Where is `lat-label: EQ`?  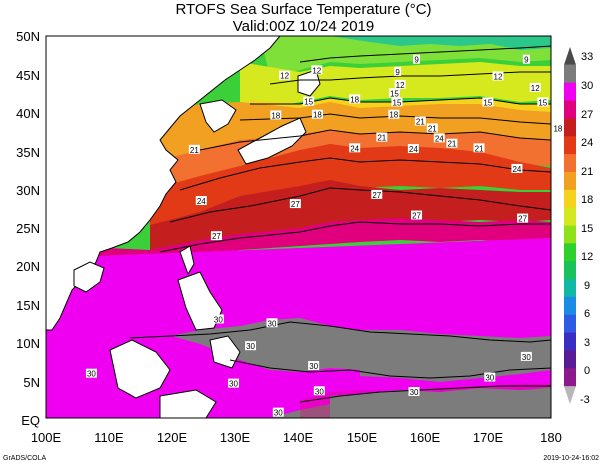
lat-label: EQ is located at coordinates (30, 420).